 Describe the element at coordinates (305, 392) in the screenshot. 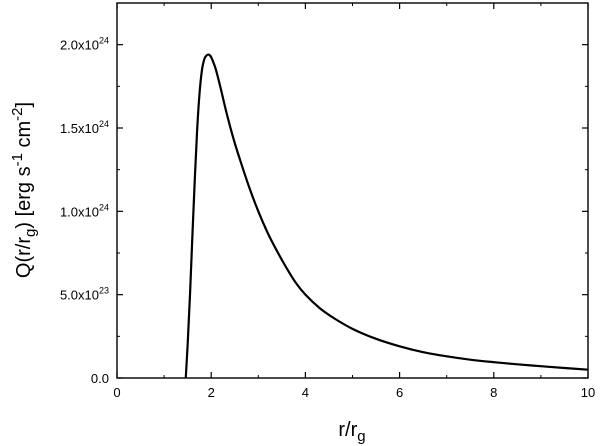

I see `x-tick-label: 4` at that location.